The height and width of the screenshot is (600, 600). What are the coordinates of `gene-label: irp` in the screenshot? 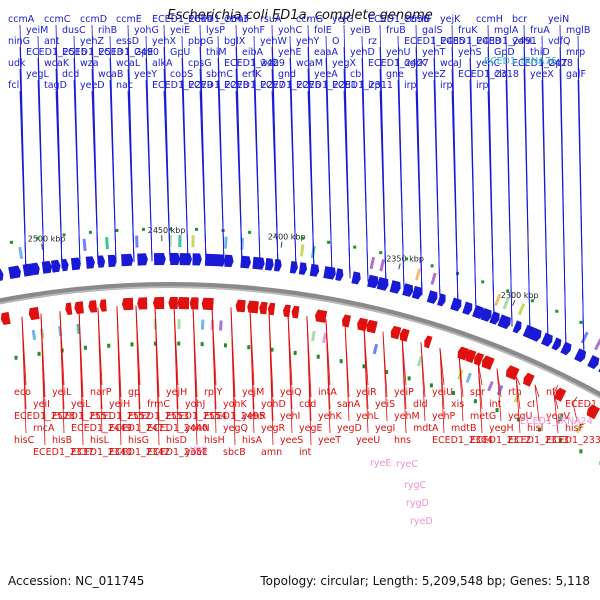 It's located at (410, 85).